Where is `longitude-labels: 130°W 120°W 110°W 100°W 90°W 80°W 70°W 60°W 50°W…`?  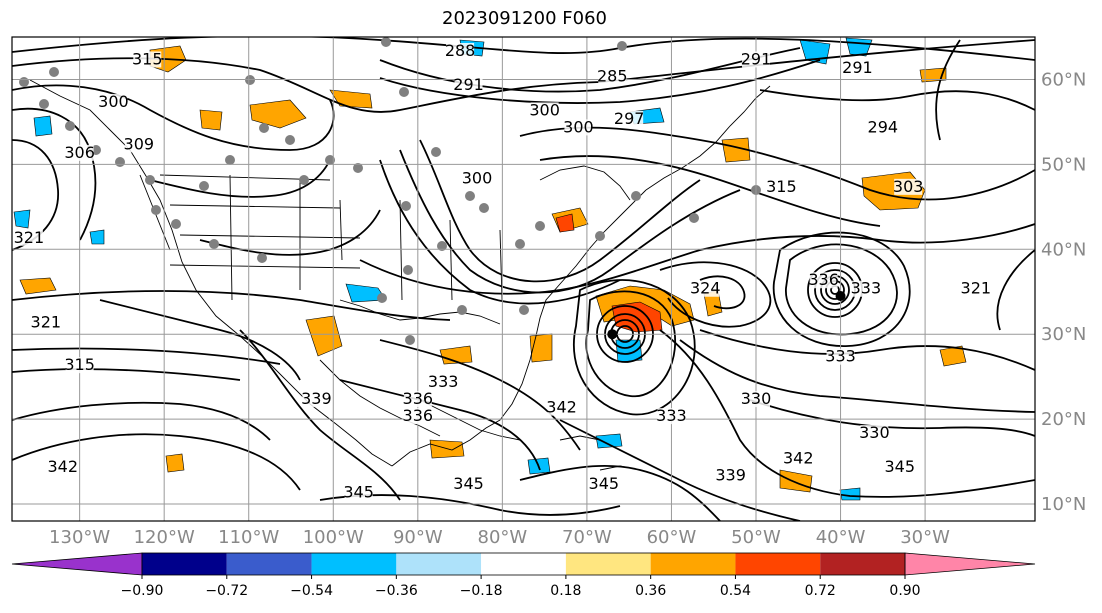
longitude-labels: 130°W 120°W 110°W 100°W 90°W 80°W 70°W 60°W 50°W… is located at coordinates (499, 537).